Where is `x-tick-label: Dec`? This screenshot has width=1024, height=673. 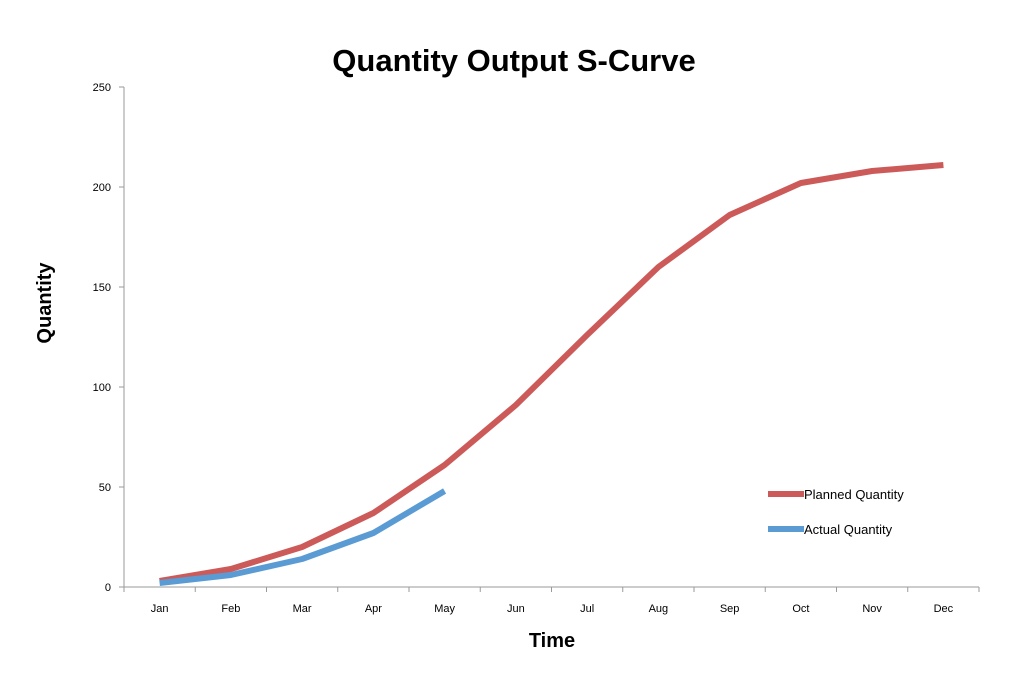 x-tick-label: Dec is located at coordinates (944, 609).